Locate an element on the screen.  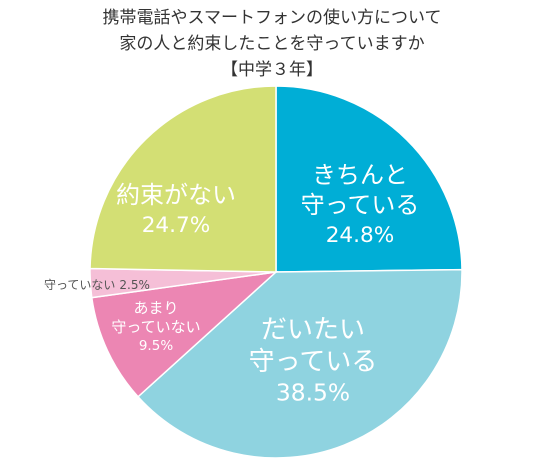
category-label: だいたい守っている is located at coordinates (313, 346).